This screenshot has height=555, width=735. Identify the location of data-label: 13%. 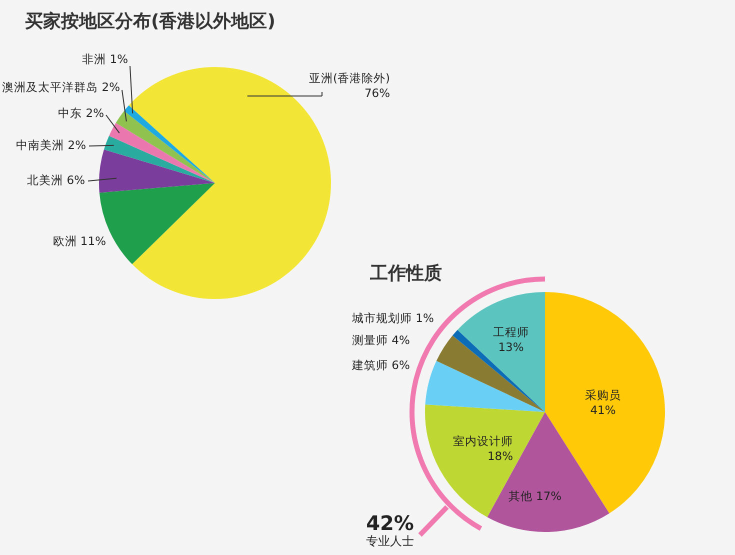
(511, 347).